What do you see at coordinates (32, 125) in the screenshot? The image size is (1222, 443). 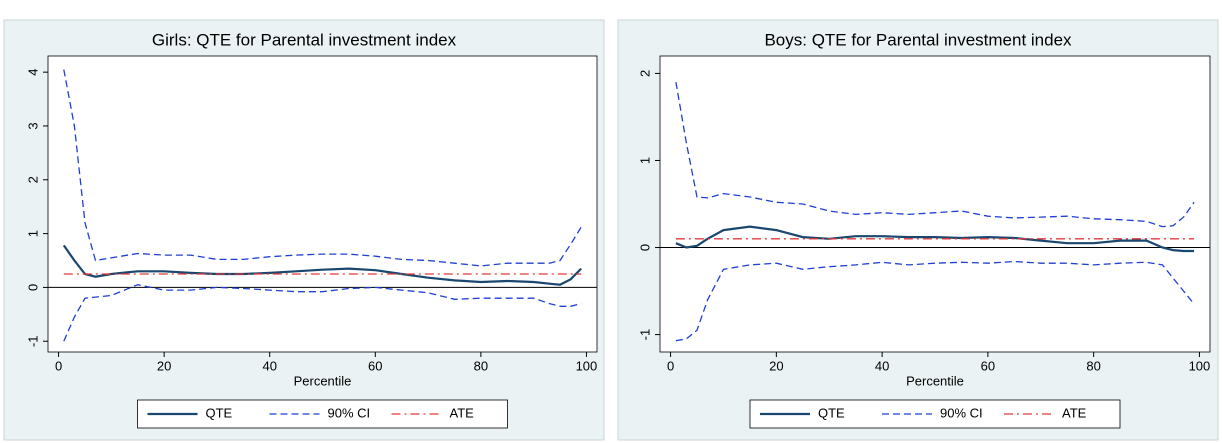 I see `y-tick-label: 3` at bounding box center [32, 125].